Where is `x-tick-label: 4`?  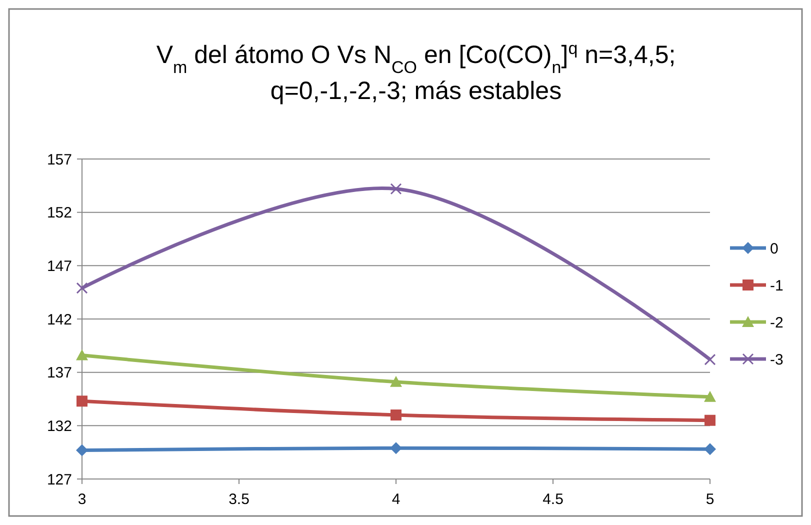
x-tick-label: 4 is located at coordinates (396, 499).